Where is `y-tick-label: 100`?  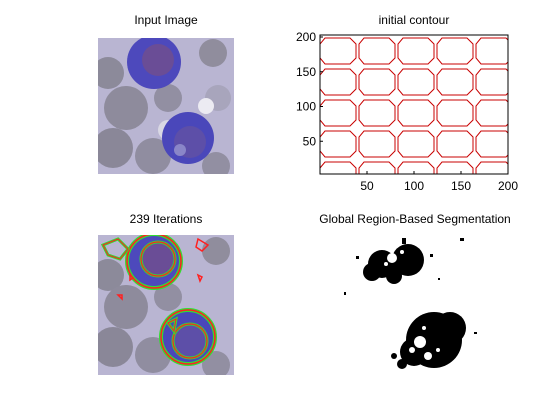
y-tick-label: 100 is located at coordinates (306, 107).